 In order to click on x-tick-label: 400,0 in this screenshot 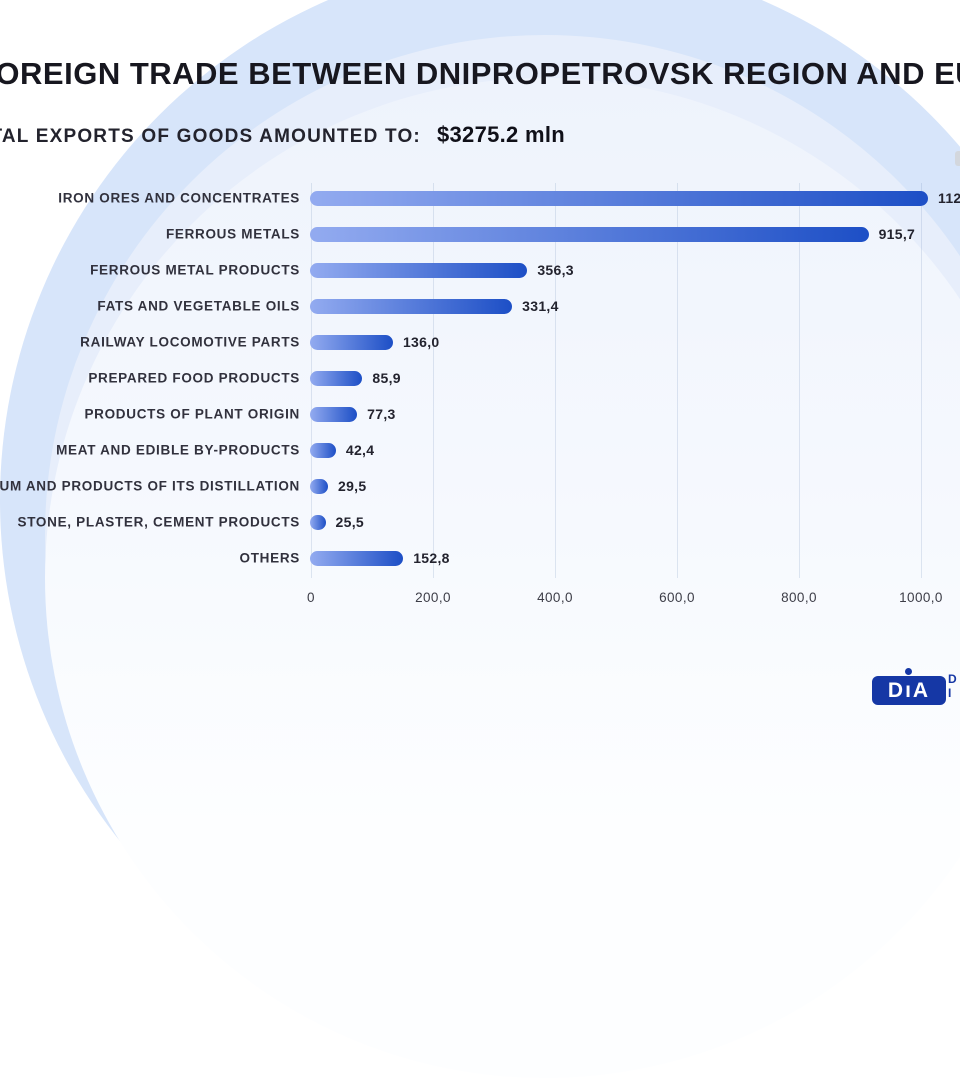, I will do `click(555, 597)`.